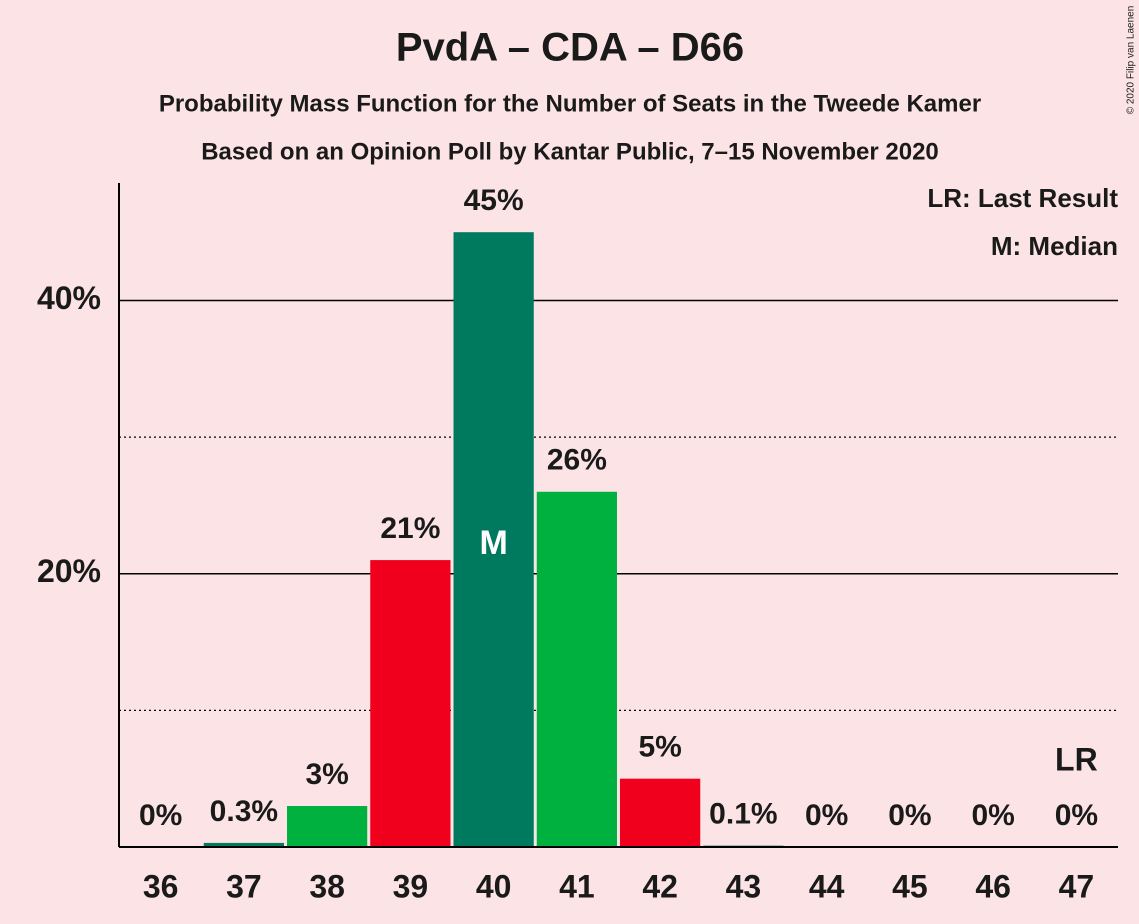 The image size is (1139, 924). Describe the element at coordinates (494, 886) in the screenshot. I see `x-tick-label: 40` at that location.